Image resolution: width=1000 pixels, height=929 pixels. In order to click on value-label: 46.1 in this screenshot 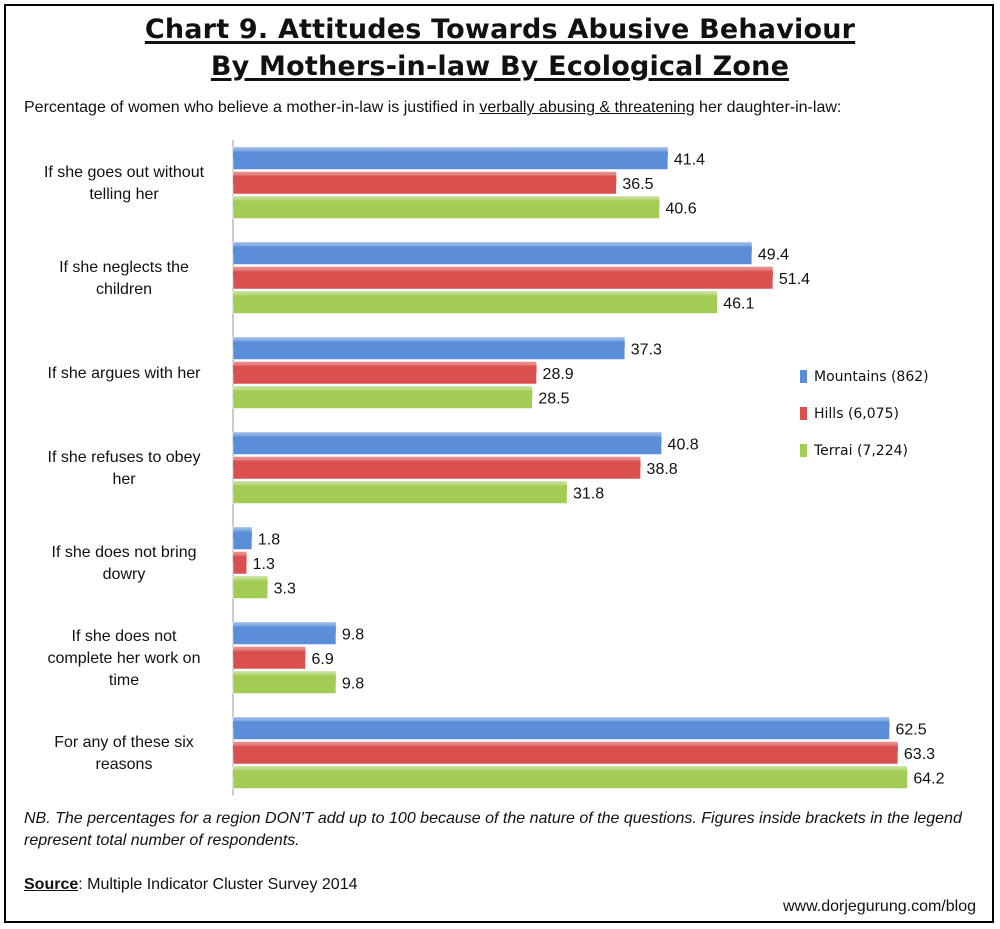, I will do `click(738, 303)`.